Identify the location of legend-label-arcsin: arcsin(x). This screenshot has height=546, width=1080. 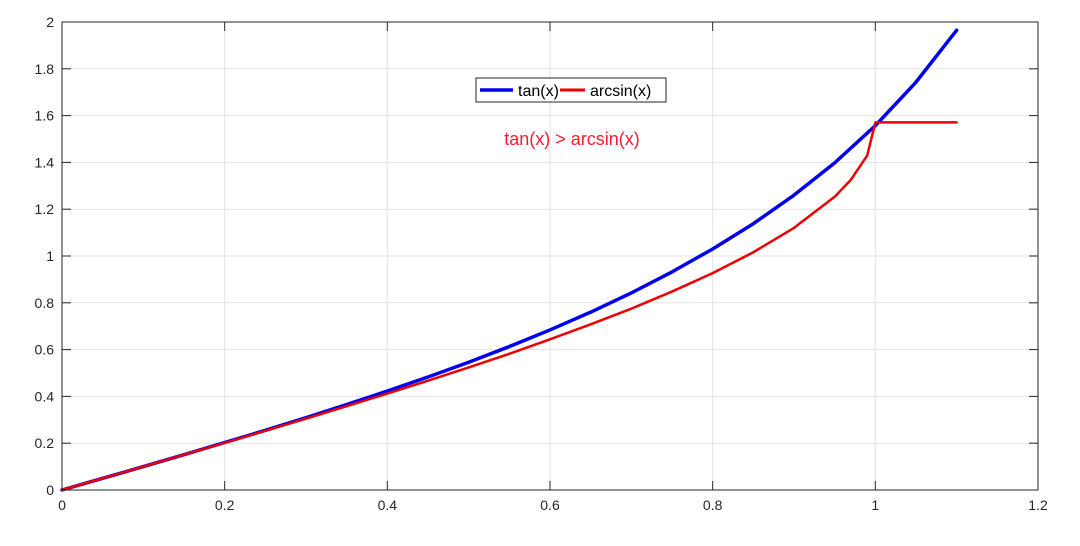
(620, 91).